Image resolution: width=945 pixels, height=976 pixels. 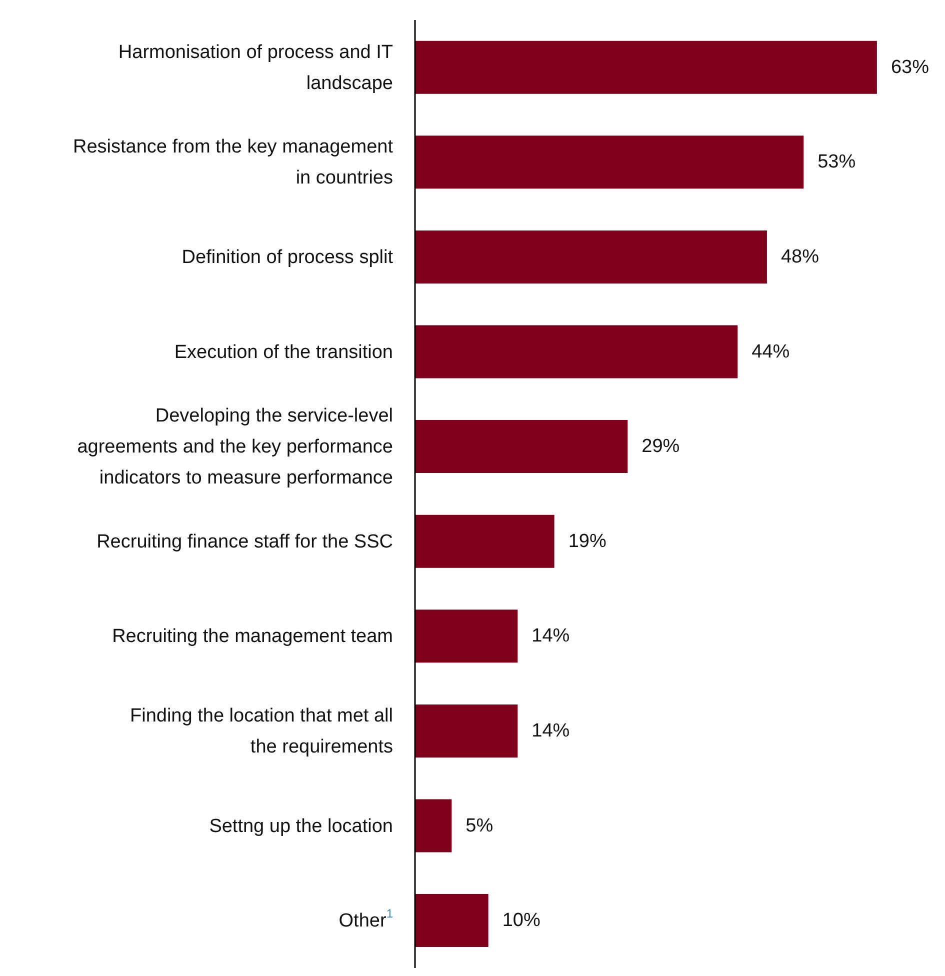 What do you see at coordinates (800, 257) in the screenshot?
I see `data-label: 48%` at bounding box center [800, 257].